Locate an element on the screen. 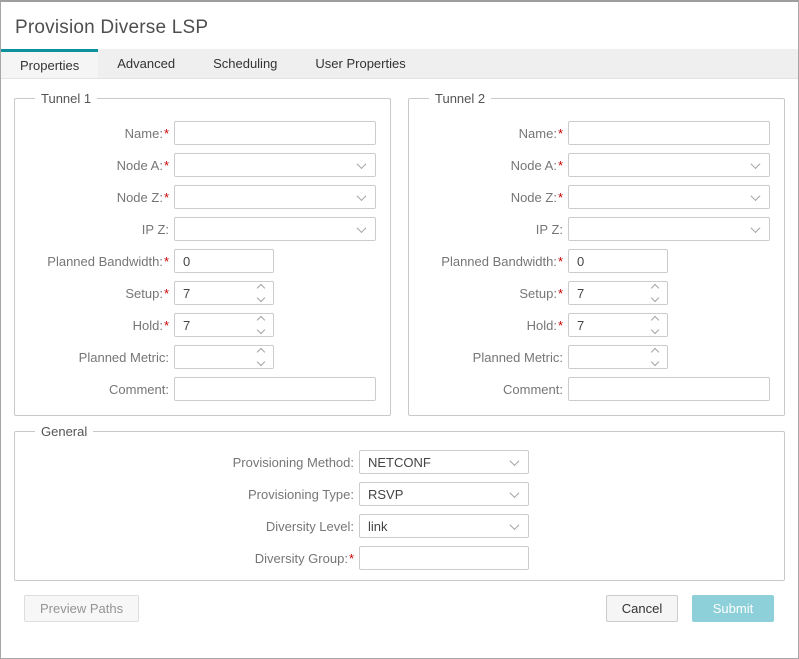 Image resolution: width=799 pixels, height=659 pixels. tunnel1-hold-input is located at coordinates (205, 325).